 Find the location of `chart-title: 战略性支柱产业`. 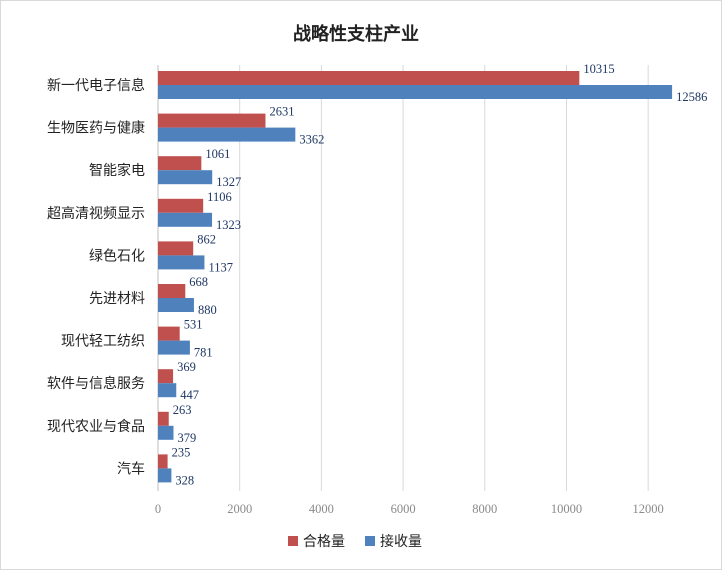

chart-title: 战略性支柱产业 is located at coordinates (356, 34).